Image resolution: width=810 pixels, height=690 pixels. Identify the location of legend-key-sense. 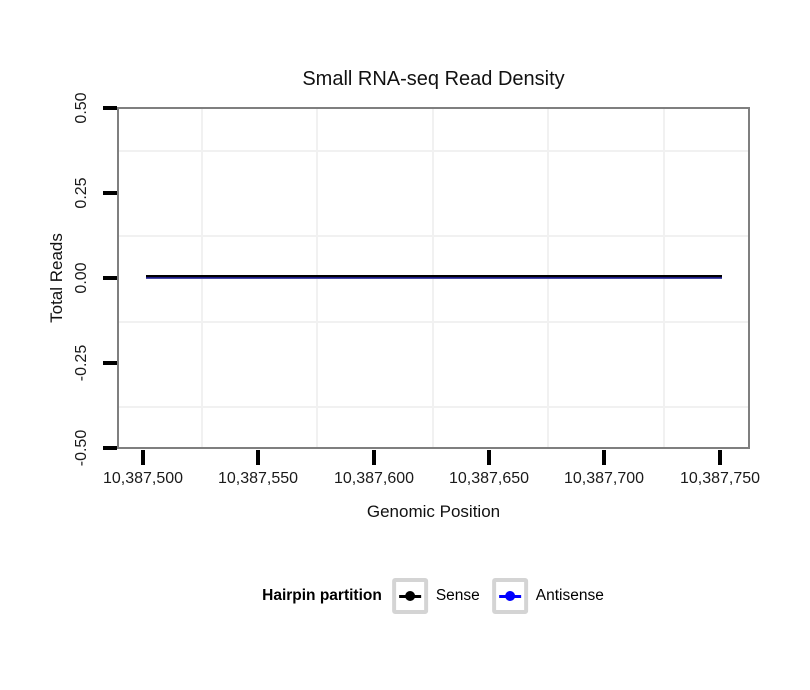
(409, 596).